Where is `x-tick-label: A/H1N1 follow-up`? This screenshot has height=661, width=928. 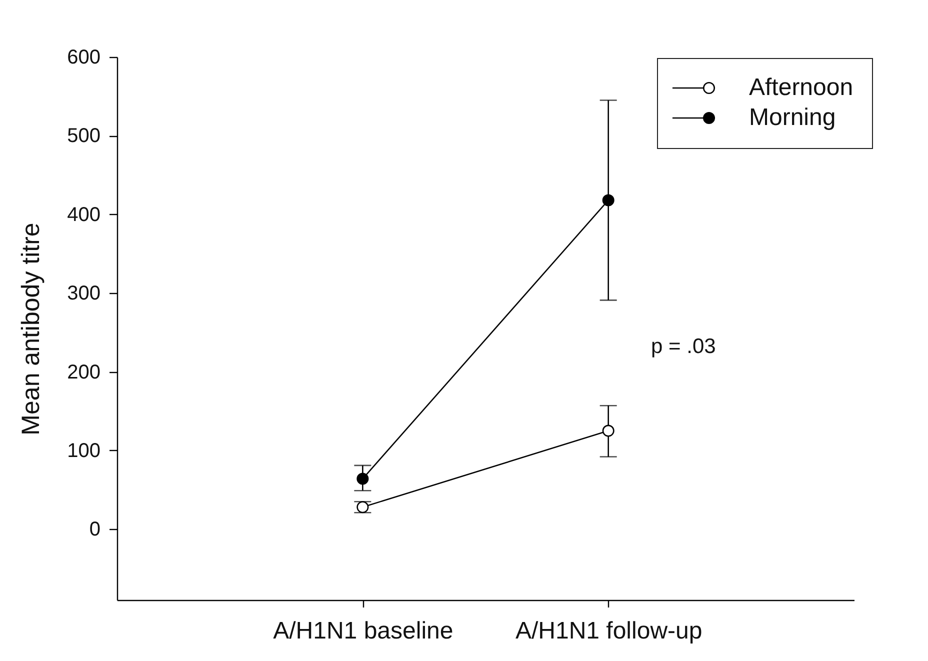 x-tick-label: A/H1N1 follow-up is located at coordinates (608, 631).